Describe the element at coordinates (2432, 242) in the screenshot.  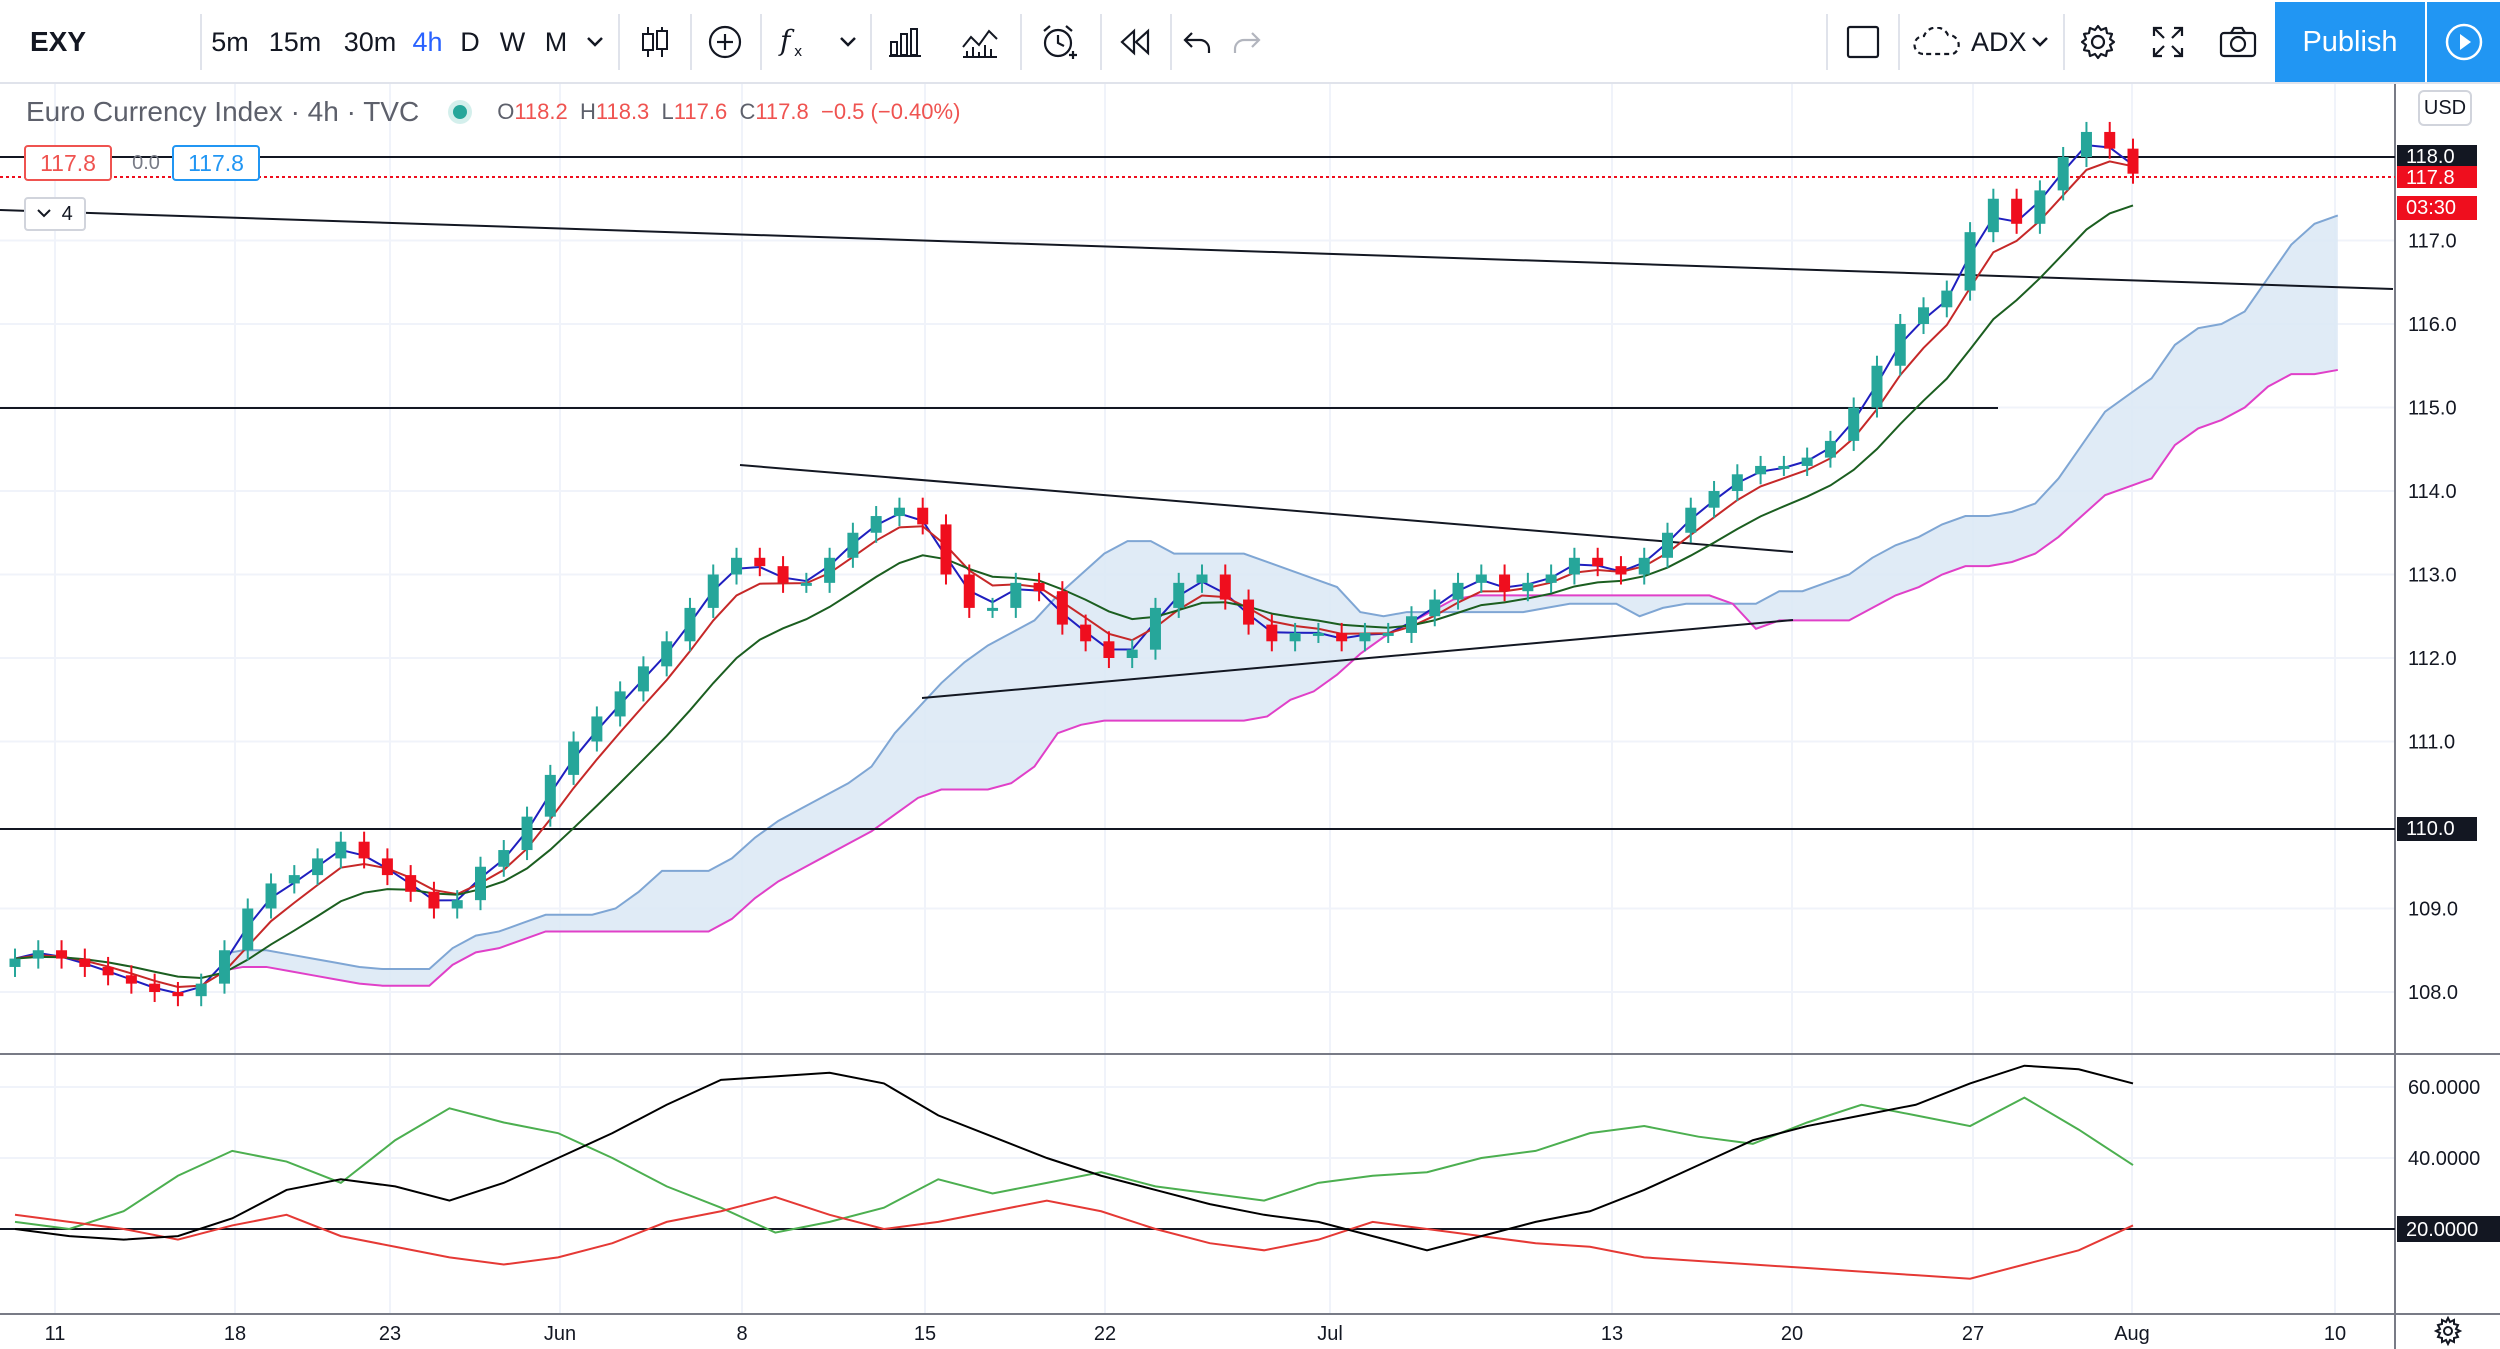
I see `price-tick-label: 117.0` at that location.